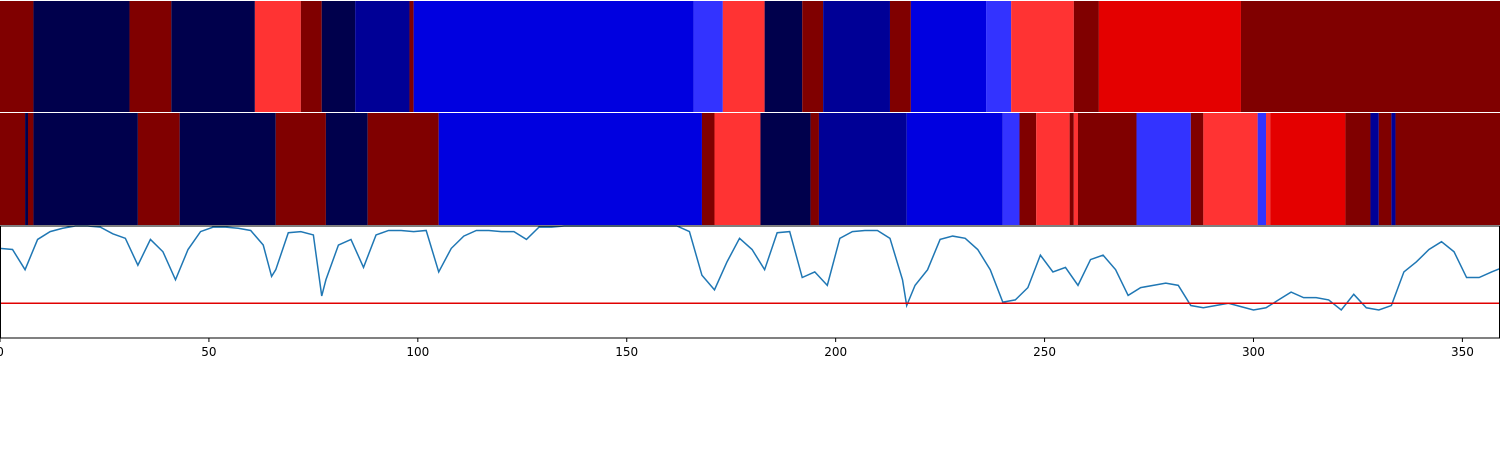  What do you see at coordinates (1253, 352) in the screenshot?
I see `x-tick-label: 300` at bounding box center [1253, 352].